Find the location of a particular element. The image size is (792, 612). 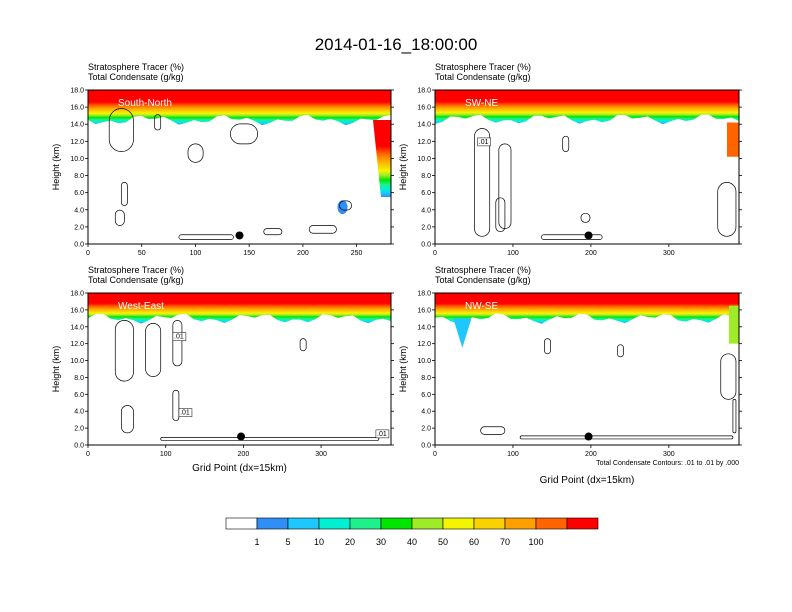

x-tick-label: 150 is located at coordinates (249, 253).